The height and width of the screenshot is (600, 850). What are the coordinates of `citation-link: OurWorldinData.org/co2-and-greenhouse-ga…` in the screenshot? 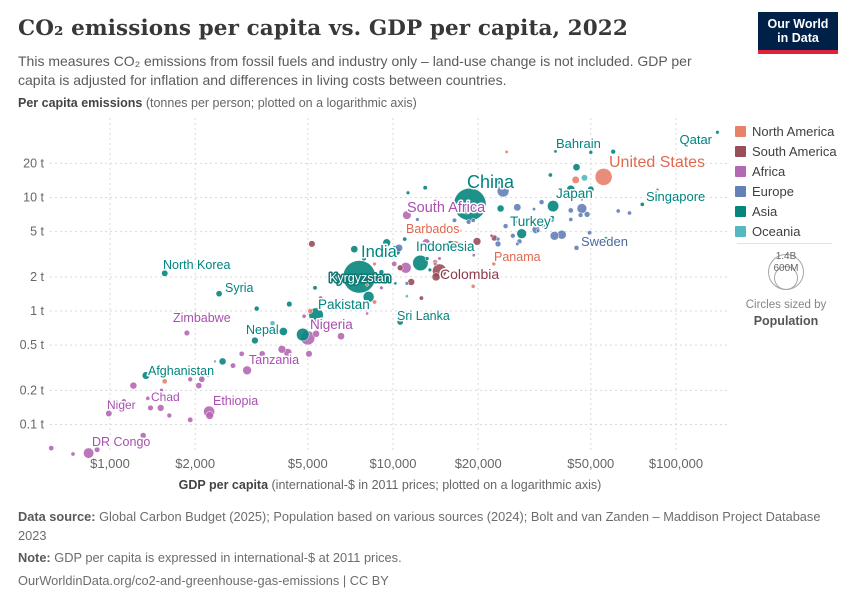 It's located at (203, 580).